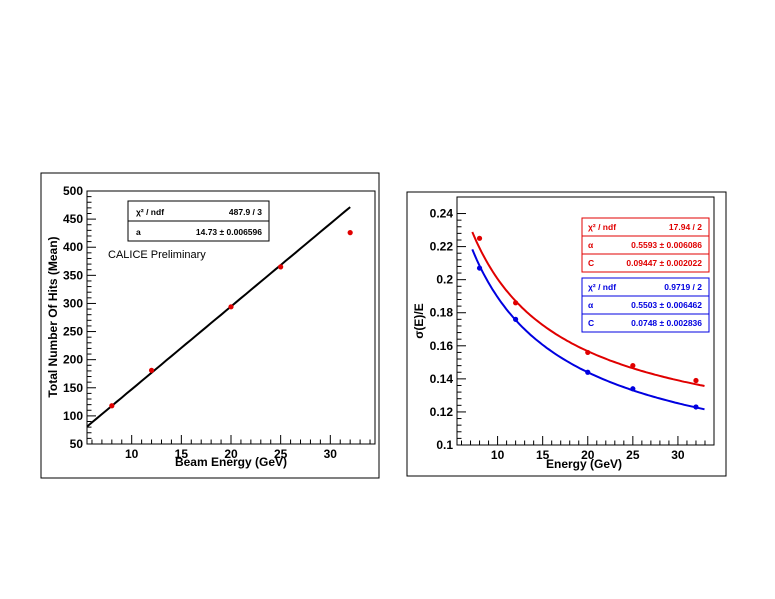 This screenshot has height=599, width=775. What do you see at coordinates (79, 317) in the screenshot?
I see `left-y-axis: 50 100 150 200 250 300 350 400 450 500` at bounding box center [79, 317].